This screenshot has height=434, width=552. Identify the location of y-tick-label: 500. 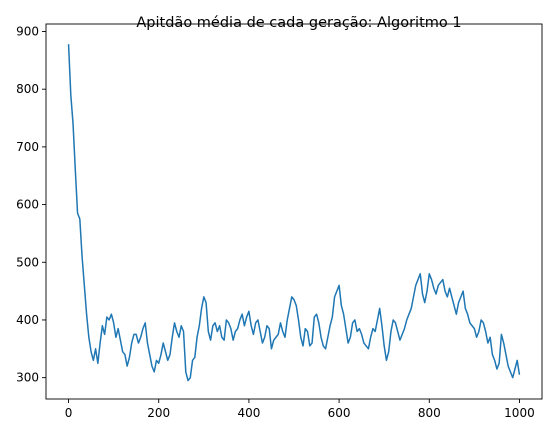
(27, 262).